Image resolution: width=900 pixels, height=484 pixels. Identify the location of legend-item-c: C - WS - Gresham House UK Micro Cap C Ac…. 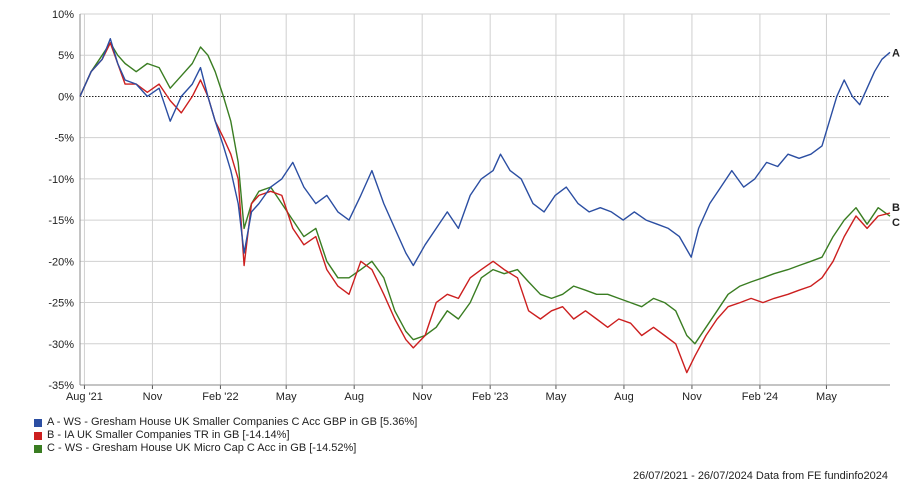
(225, 448).